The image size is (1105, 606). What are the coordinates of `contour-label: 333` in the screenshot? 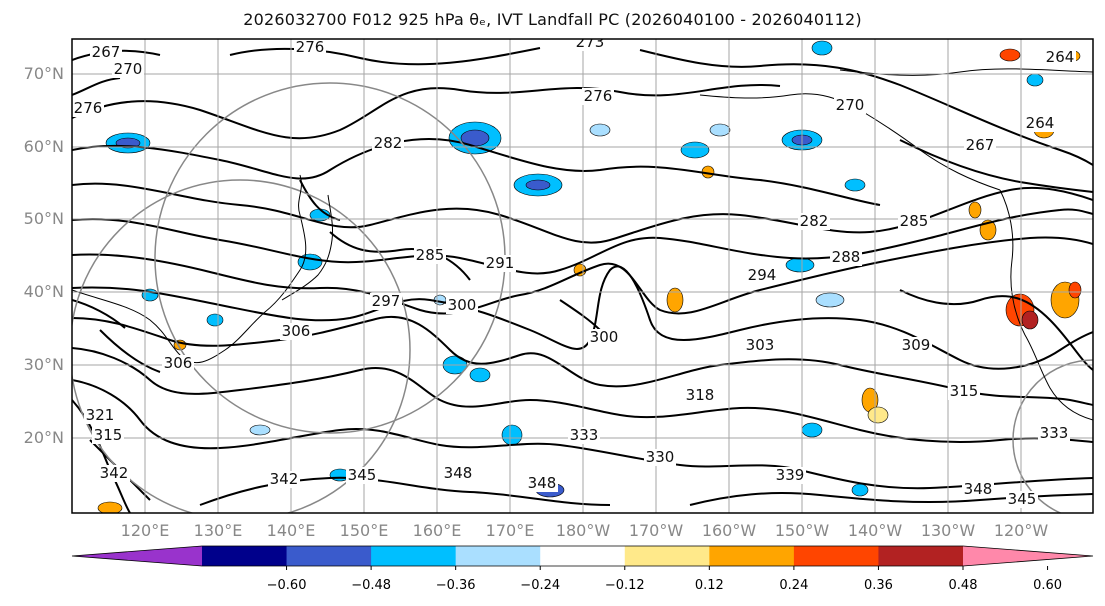 It's located at (584, 435).